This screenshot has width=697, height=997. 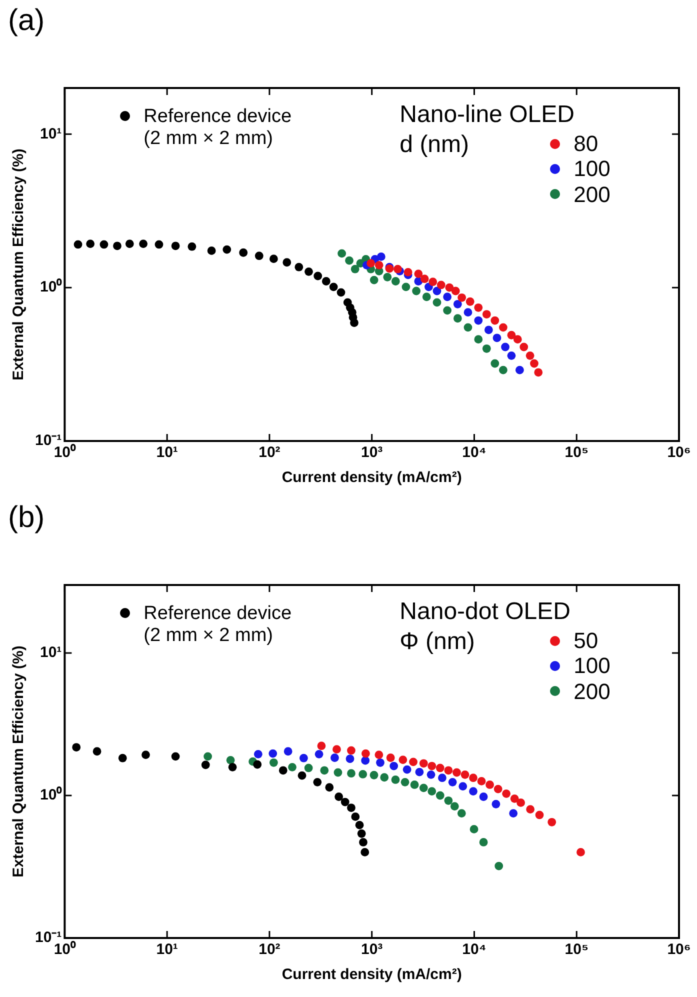 I want to click on legend-title: Nano-line OLED d (nm), so click(x=487, y=129).